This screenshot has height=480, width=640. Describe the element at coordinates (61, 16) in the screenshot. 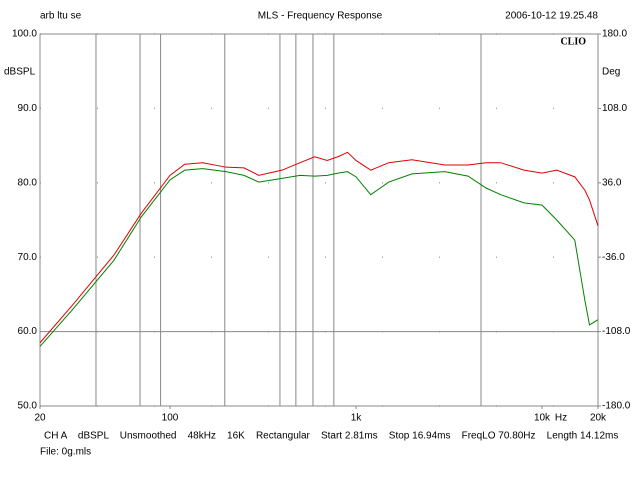

I see `header-left: arb ltu se` at that location.